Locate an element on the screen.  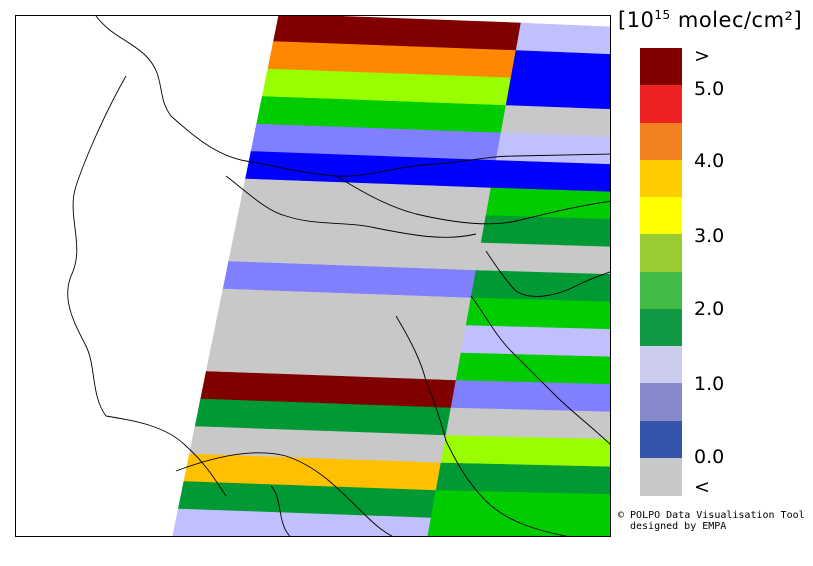
ligurian-coast is located at coordinates (284, 494).